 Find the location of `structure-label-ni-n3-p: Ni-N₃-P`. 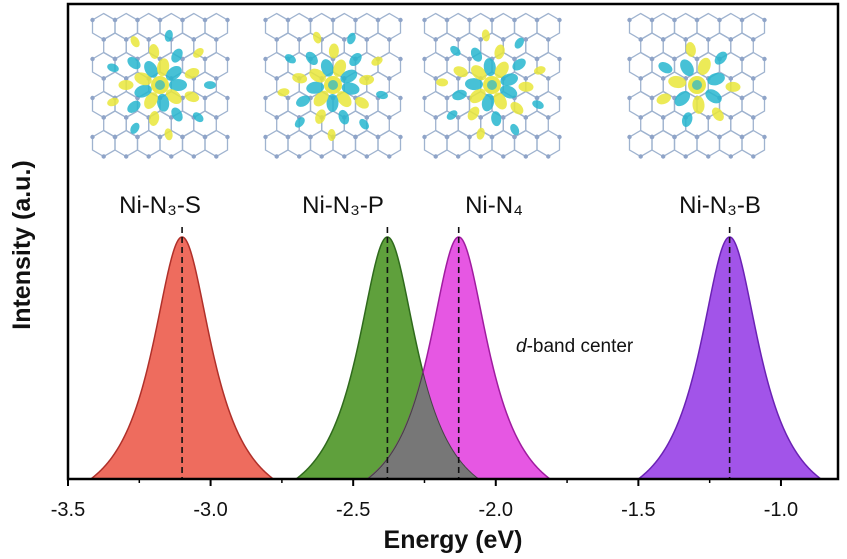

structure-label-ni-n3-p: Ni-N₃-P is located at coordinates (343, 205).